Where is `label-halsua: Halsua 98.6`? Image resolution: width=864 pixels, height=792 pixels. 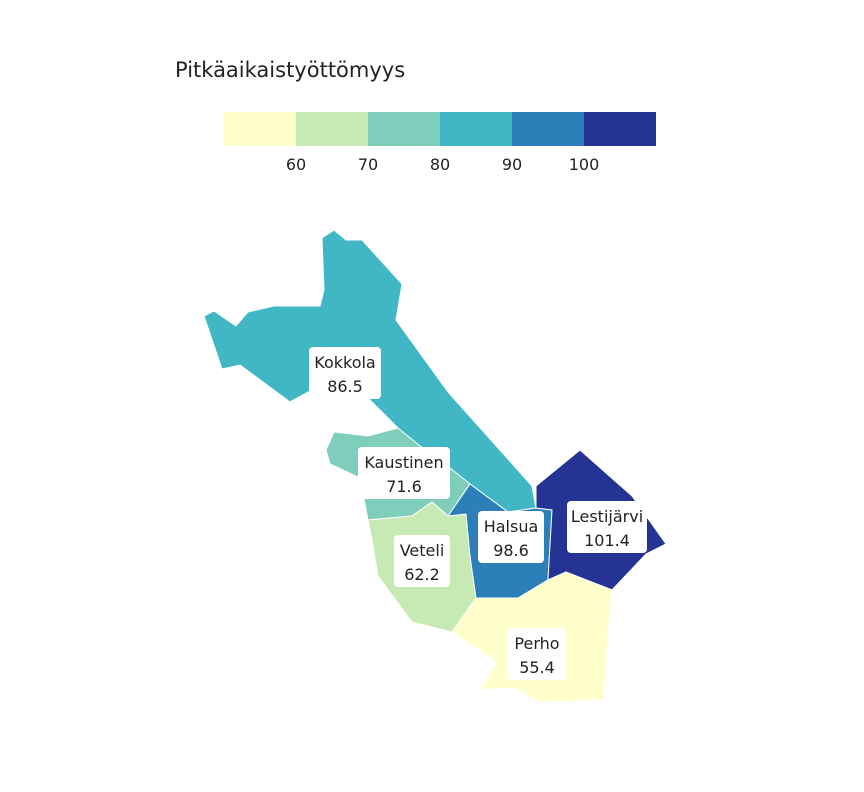 label-halsua: Halsua 98.6 is located at coordinates (511, 537).